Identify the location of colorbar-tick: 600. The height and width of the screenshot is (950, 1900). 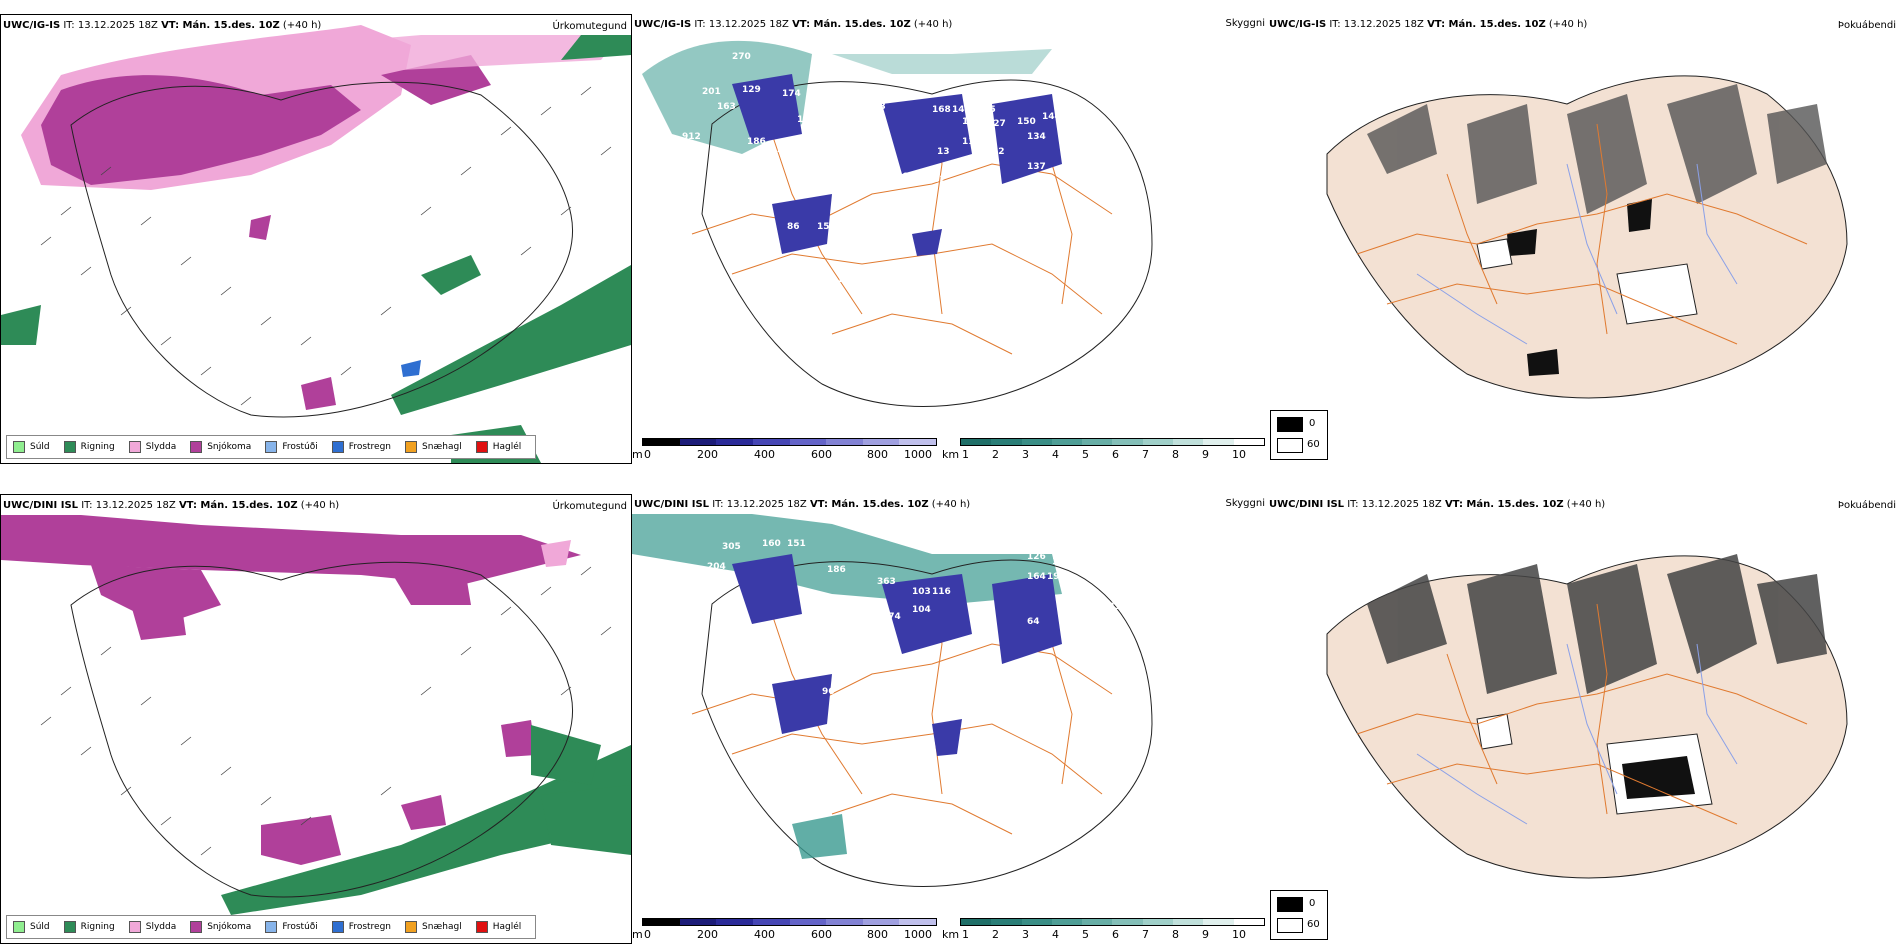
(821, 934).